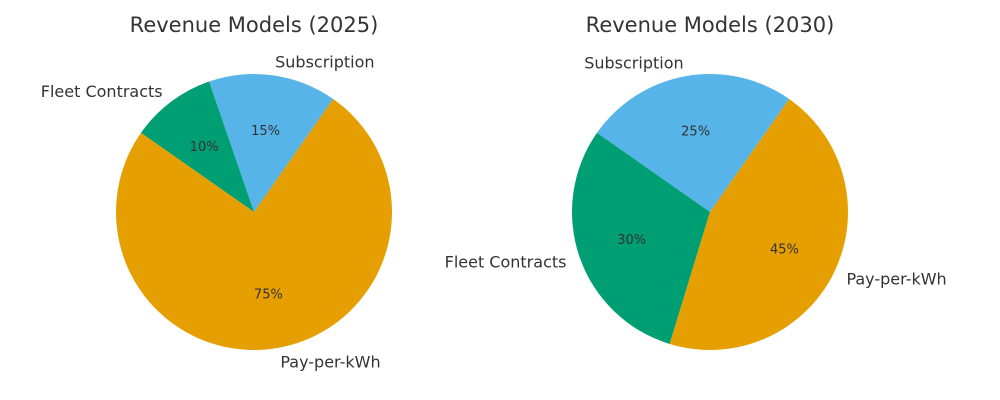 Image resolution: width=1000 pixels, height=400 pixels. I want to click on slice-percent-label: 15%, so click(265, 131).